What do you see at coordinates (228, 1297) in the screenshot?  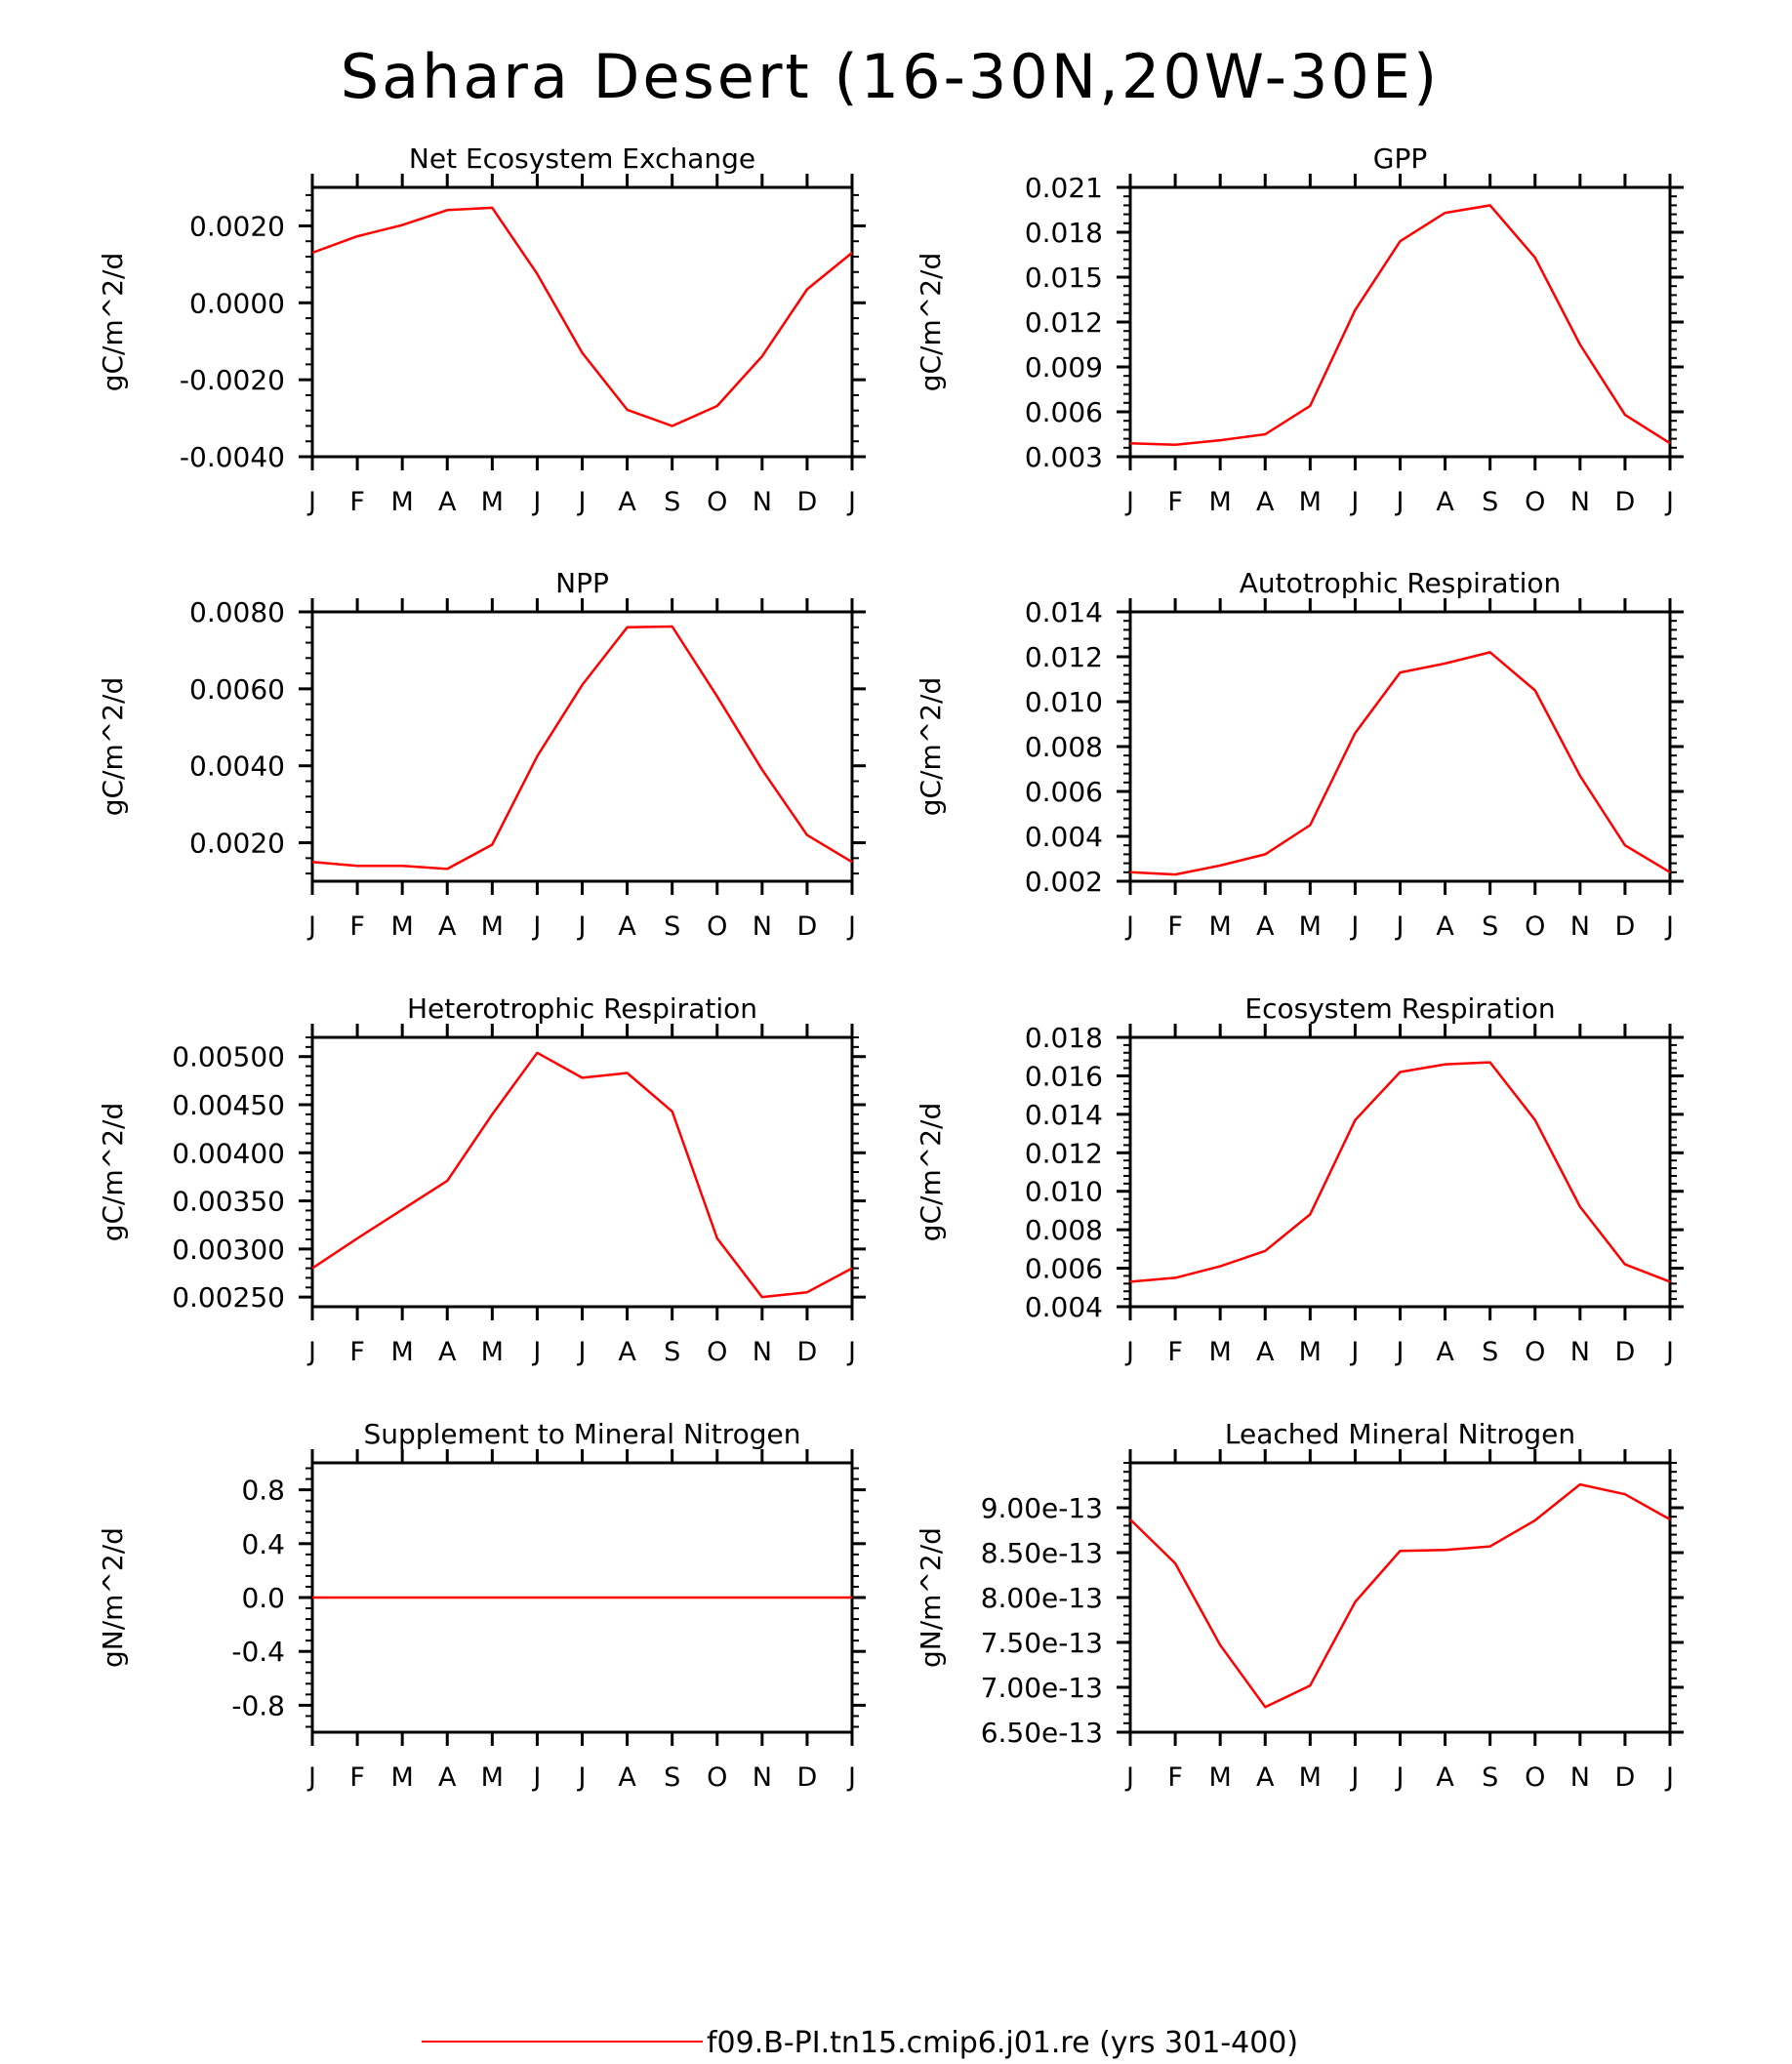 I see `y-tick-label: 0.00250` at bounding box center [228, 1297].